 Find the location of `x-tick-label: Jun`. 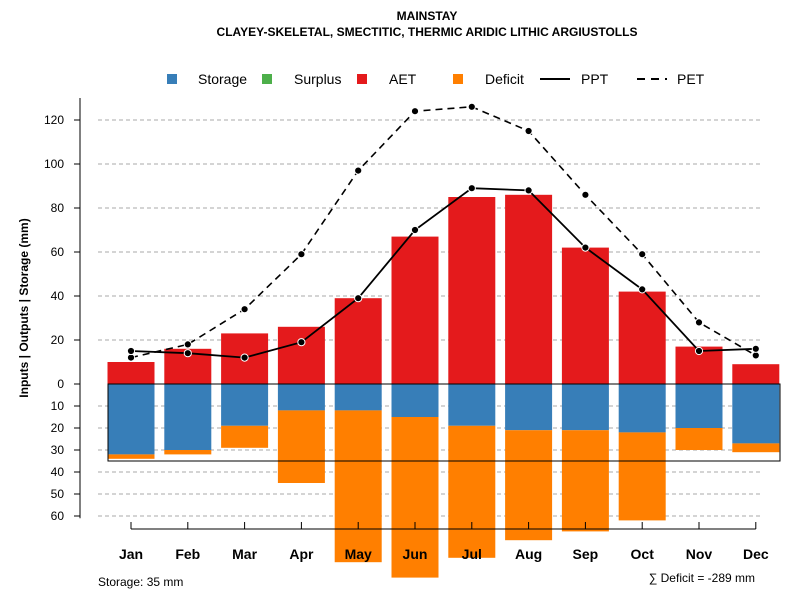

x-tick-label: Jun is located at coordinates (415, 554).